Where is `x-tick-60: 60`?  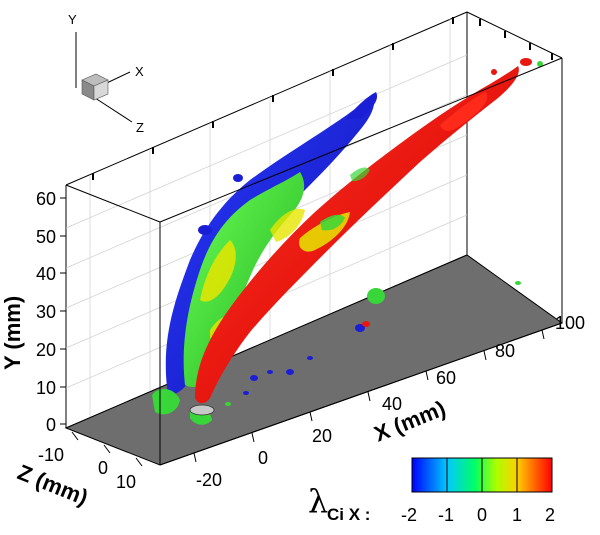
x-tick-60: 60 is located at coordinates (446, 378).